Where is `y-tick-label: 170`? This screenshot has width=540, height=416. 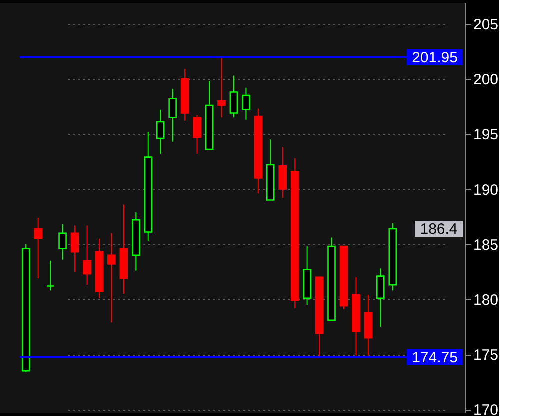 y-tick-label: 170 is located at coordinates (486, 409).